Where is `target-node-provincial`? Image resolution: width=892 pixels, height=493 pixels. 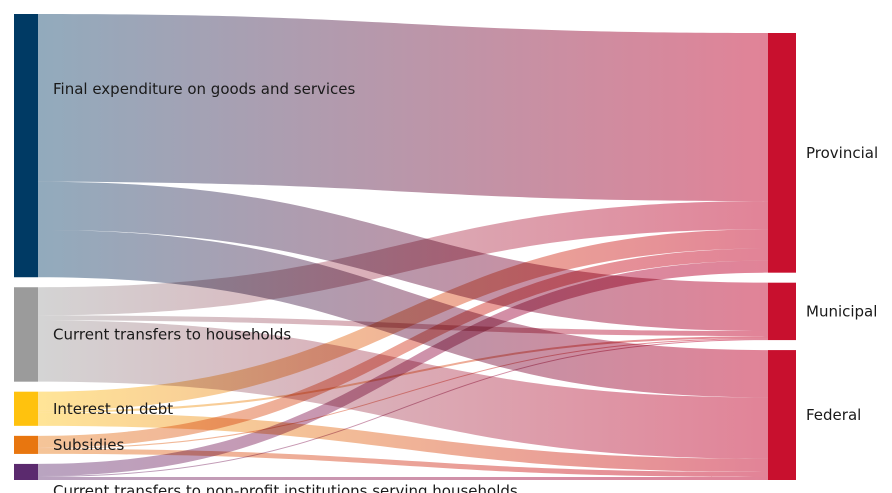
target-node-provincial is located at coordinates (782, 153).